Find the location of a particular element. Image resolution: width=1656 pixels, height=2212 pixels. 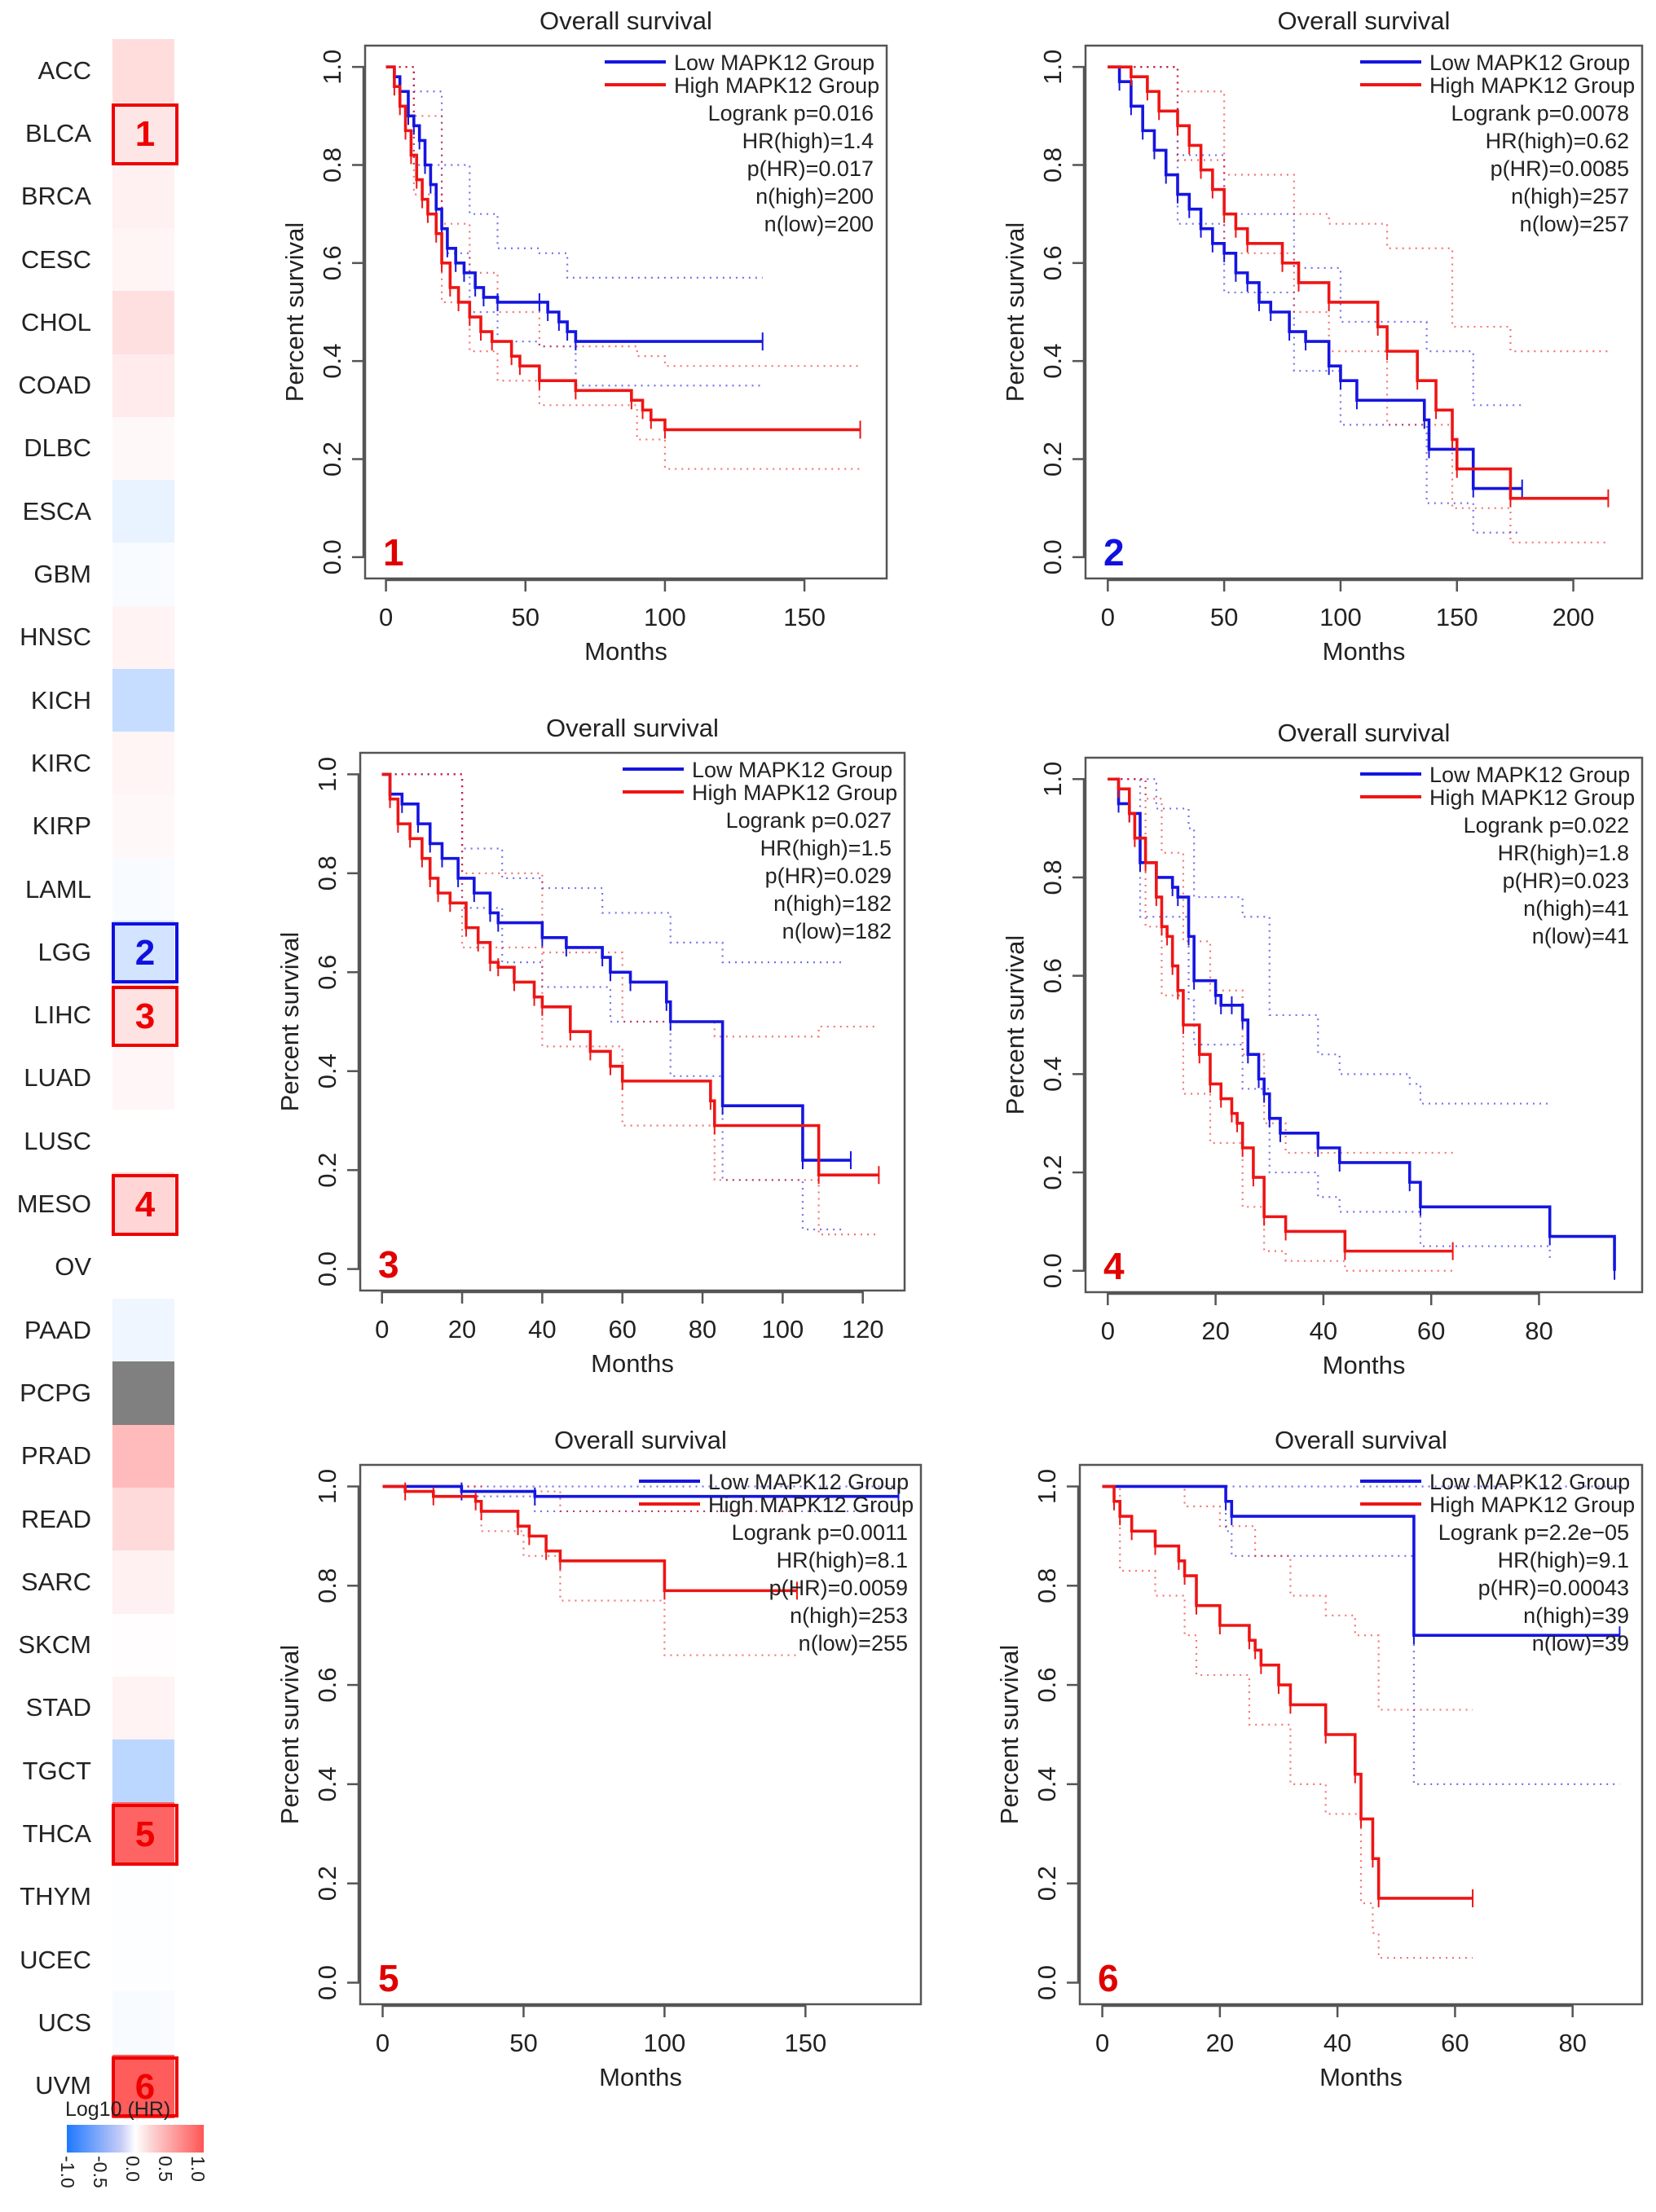

heatmap-row-label: SARC is located at coordinates (55, 1581).